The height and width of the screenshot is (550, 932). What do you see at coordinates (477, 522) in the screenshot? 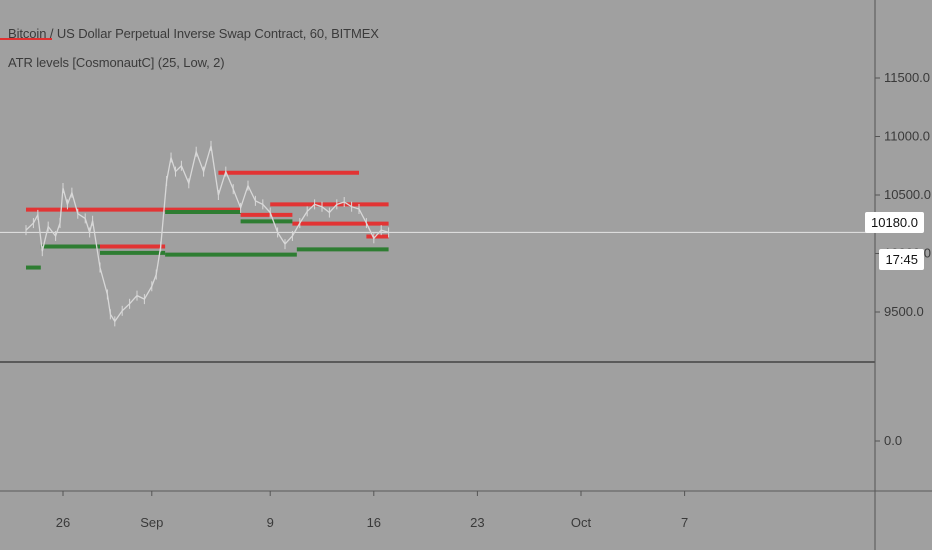
I see `time-tick-label: 23` at bounding box center [477, 522].